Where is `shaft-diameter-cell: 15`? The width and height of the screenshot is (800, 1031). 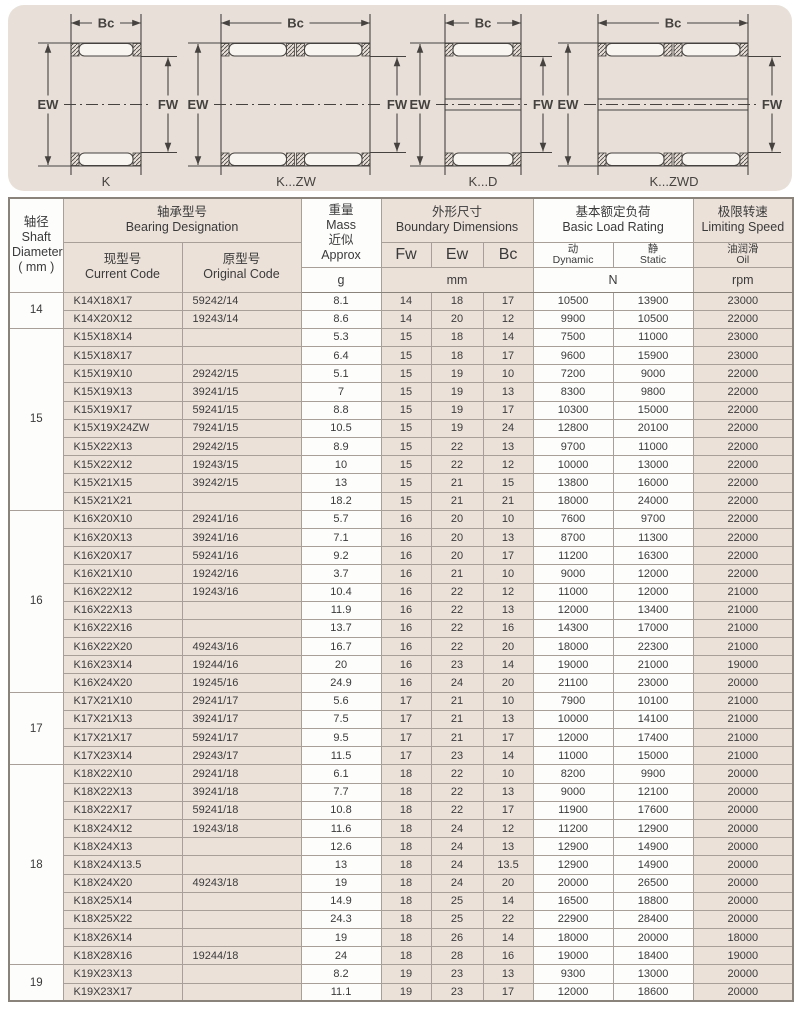
shaft-diameter-cell: 15 is located at coordinates (36, 419).